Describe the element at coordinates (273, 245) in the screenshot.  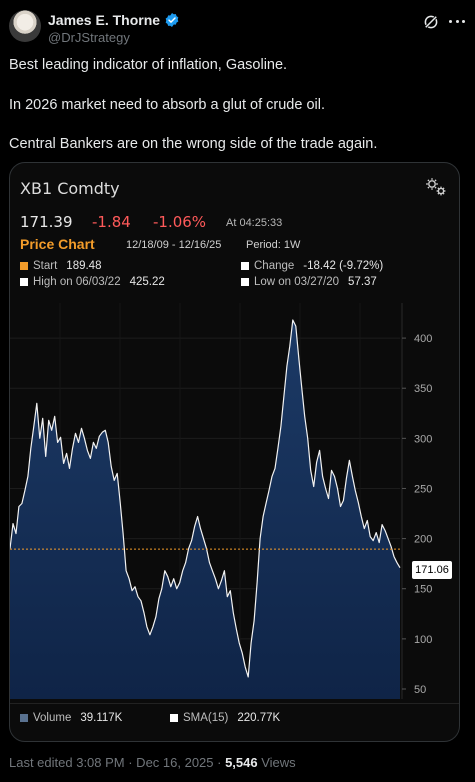
I see `period-label: Period: 1W` at that location.